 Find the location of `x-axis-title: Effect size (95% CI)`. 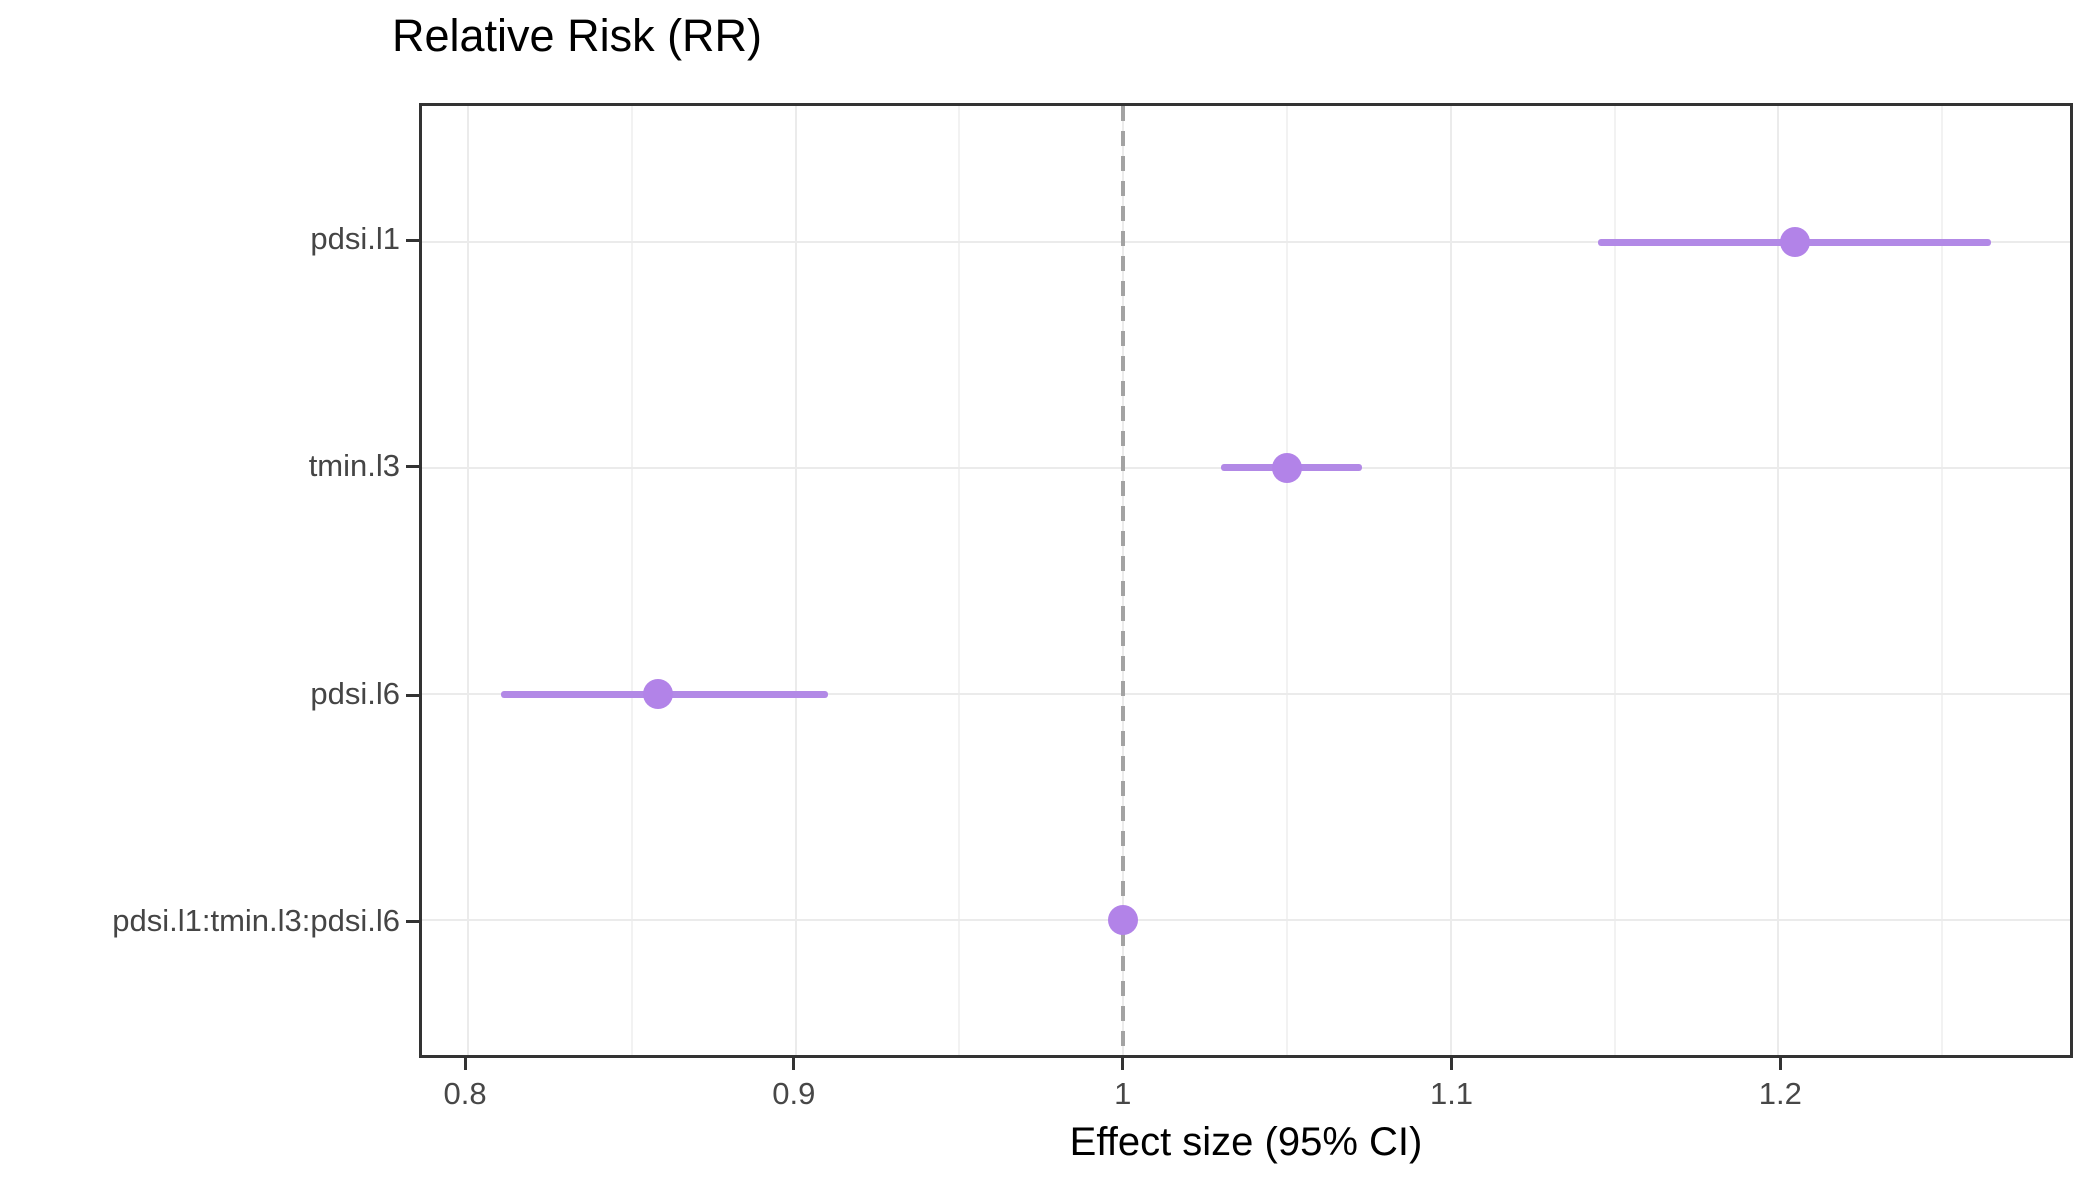

x-axis-title: Effect size (95% CI) is located at coordinates (1246, 1142).